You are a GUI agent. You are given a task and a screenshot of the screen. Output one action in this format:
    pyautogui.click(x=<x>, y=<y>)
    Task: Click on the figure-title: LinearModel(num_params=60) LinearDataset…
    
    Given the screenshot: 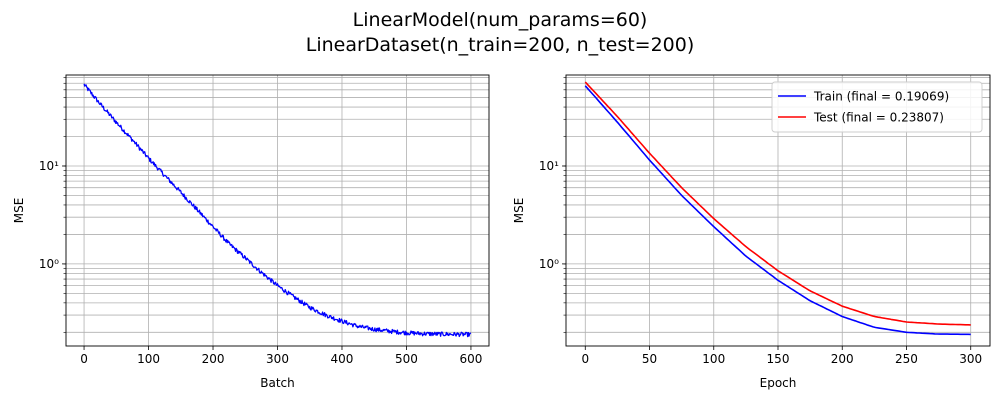 What is the action you would take?
    pyautogui.click(x=500, y=33)
    